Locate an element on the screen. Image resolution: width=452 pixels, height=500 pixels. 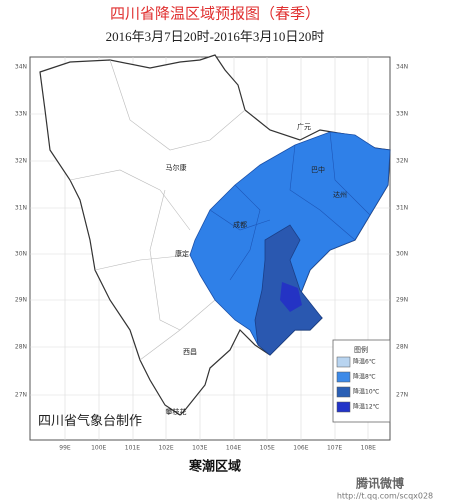
lon-label: 108E is located at coordinates (368, 448).